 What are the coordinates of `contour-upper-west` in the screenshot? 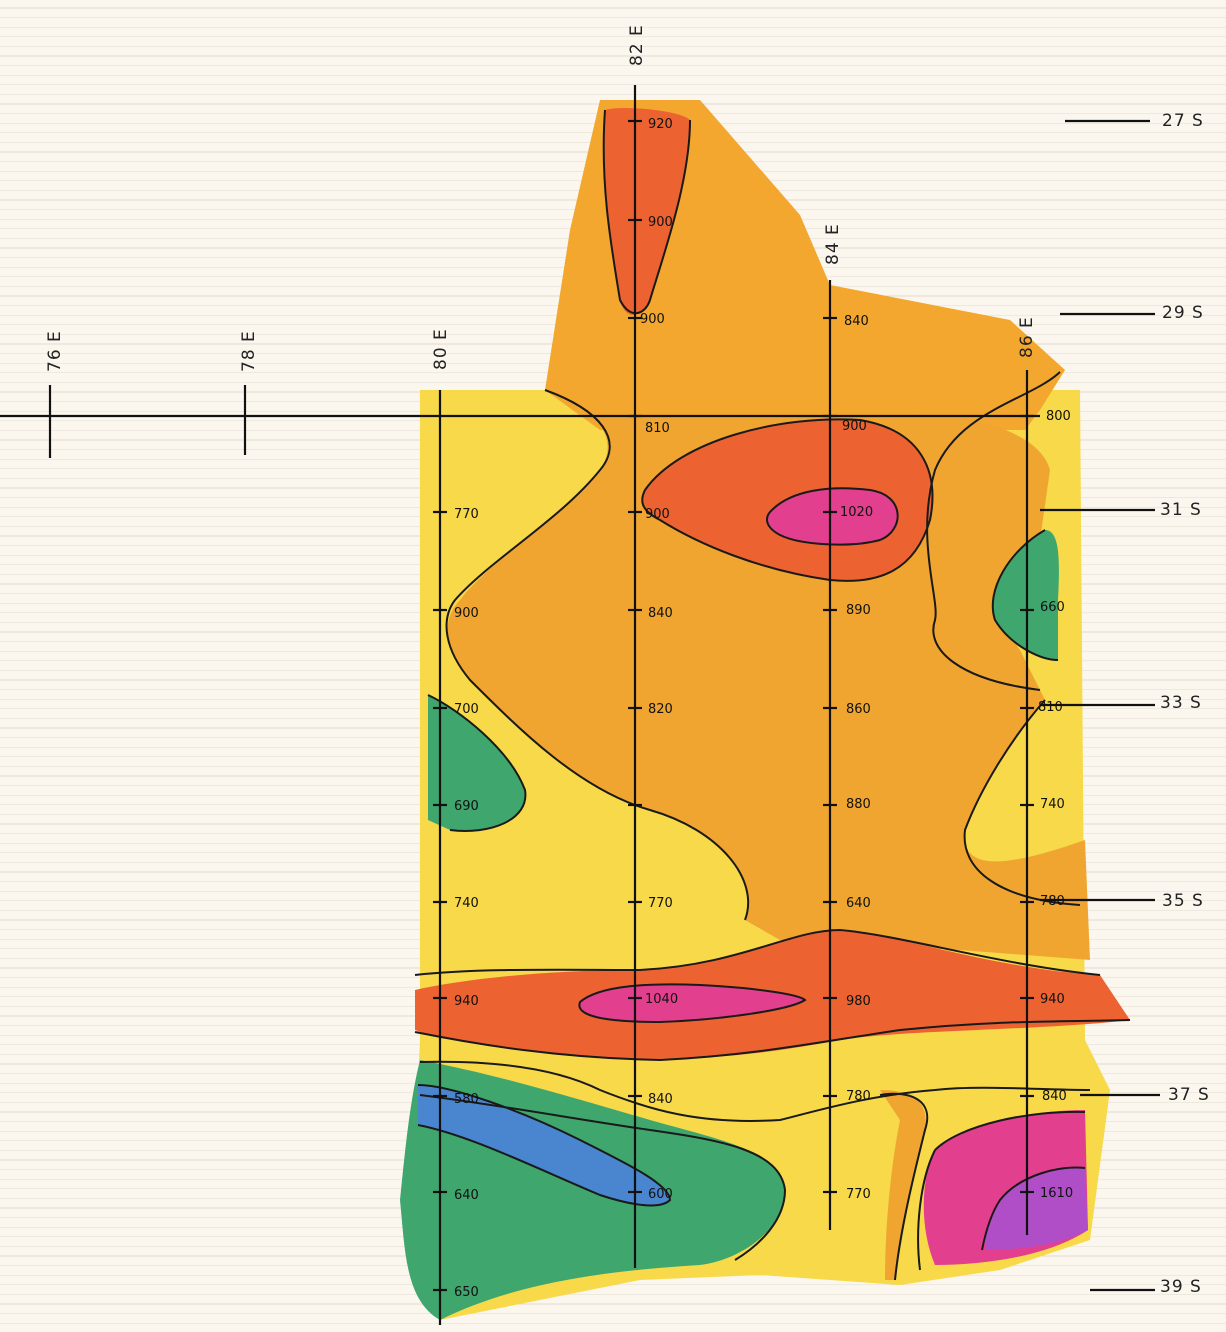 It's located at (597, 655).